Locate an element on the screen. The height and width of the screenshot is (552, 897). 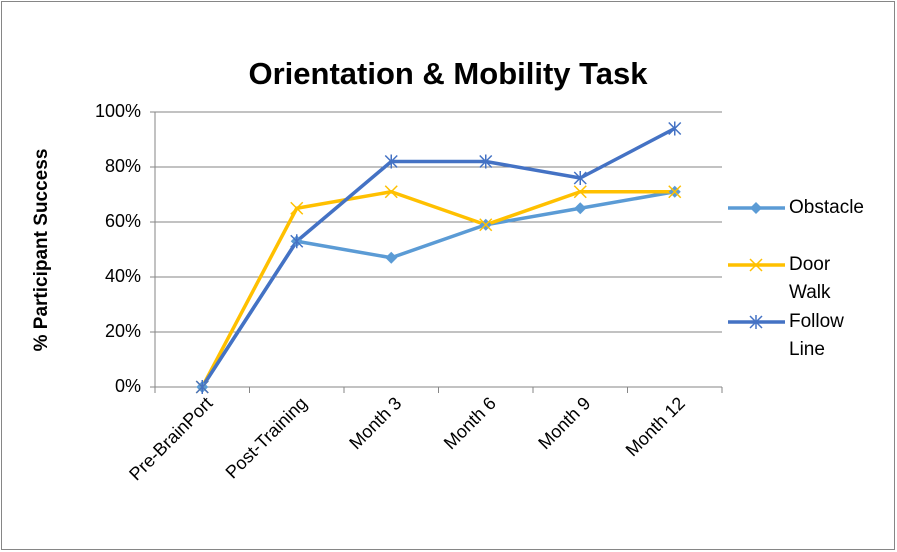
chart-title: Orientation & Mobility Task is located at coordinates (448, 73).